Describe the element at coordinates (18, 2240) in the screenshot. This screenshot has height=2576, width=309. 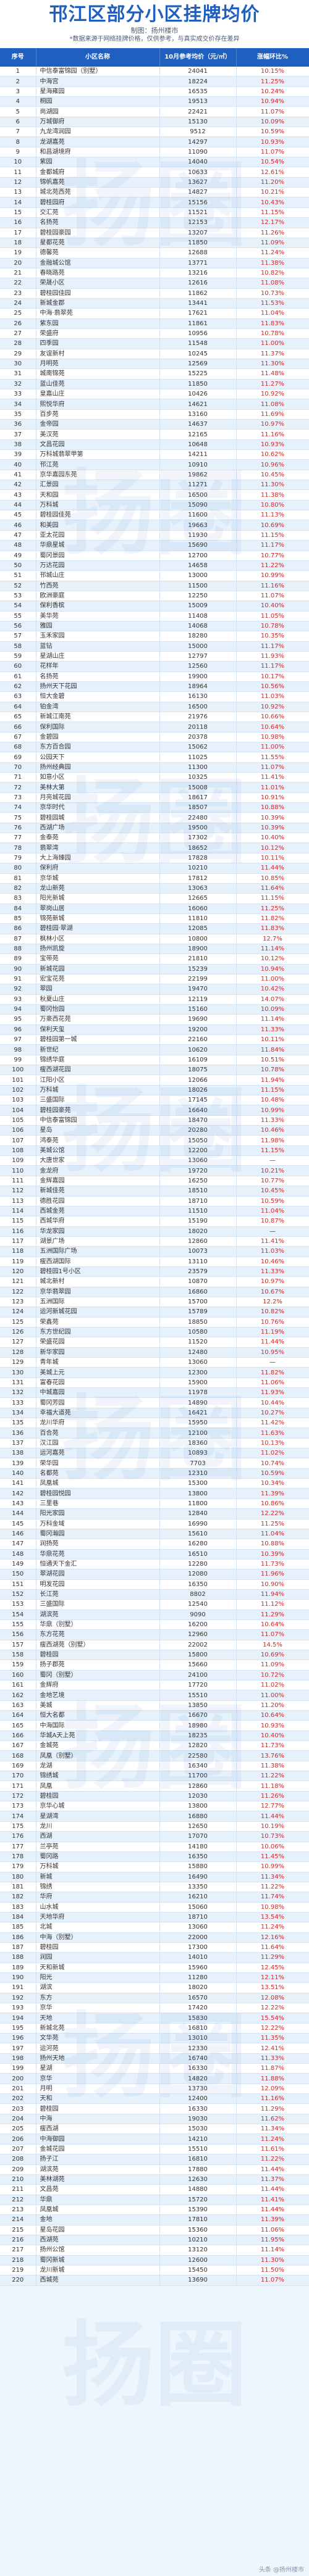
I see `row-no: 216` at that location.